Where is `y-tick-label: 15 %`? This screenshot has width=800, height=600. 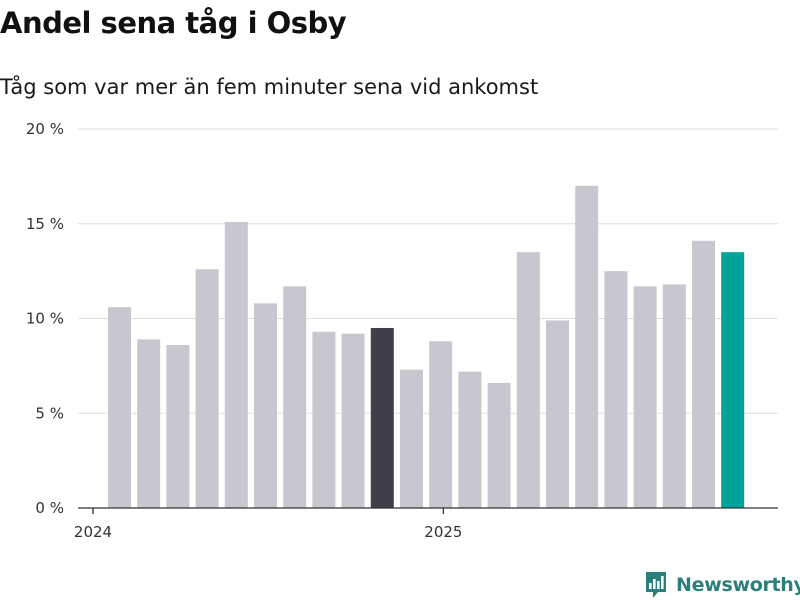
y-tick-label: 15 % is located at coordinates (45, 224).